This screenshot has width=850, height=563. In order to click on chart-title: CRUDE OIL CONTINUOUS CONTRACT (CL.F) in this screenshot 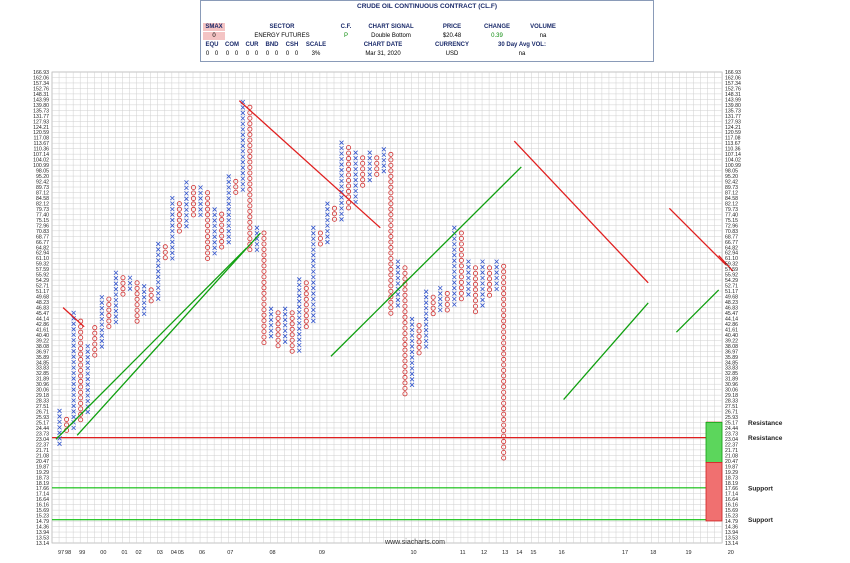, I will do `click(427, 6)`.